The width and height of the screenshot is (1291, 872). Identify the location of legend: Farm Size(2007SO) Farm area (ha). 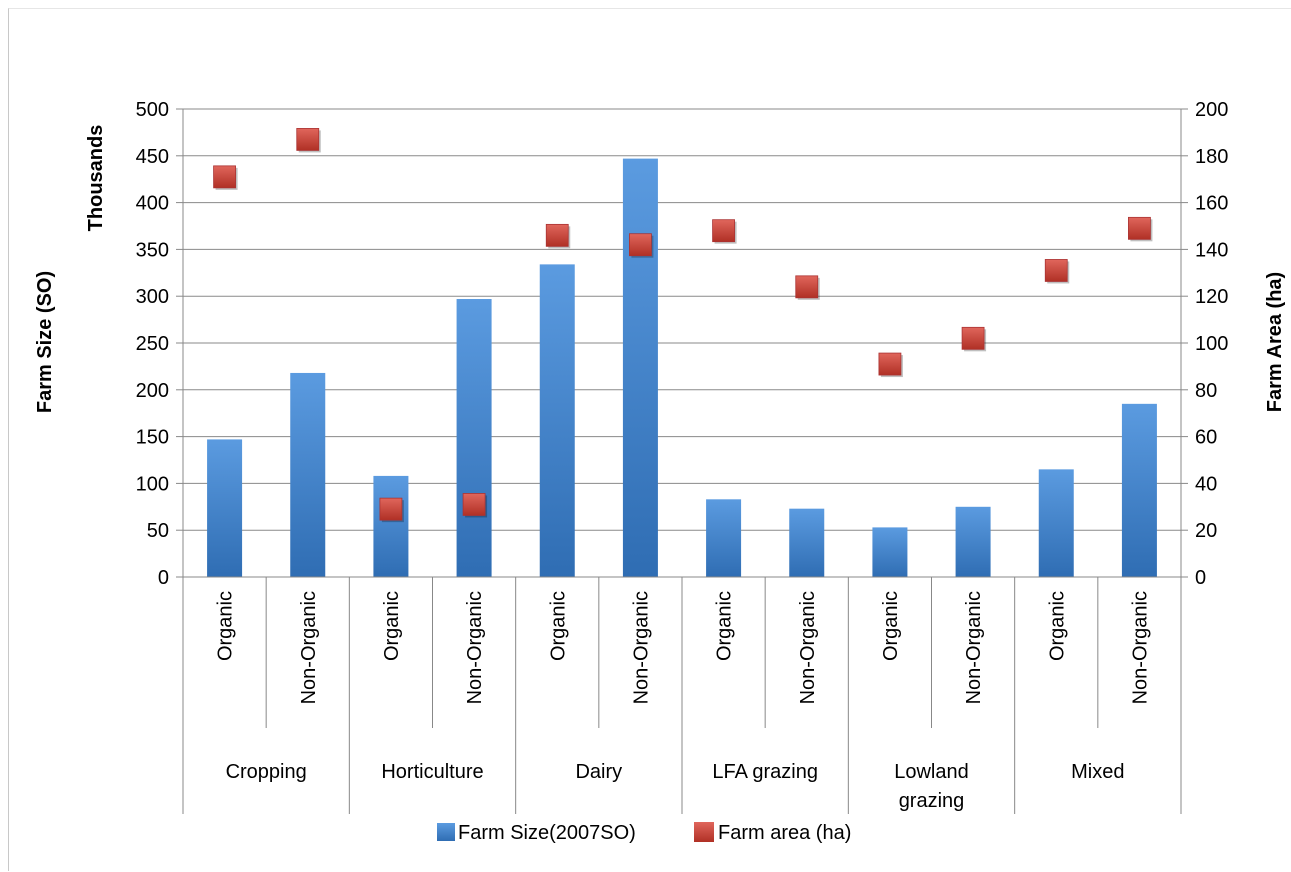
(644, 833).